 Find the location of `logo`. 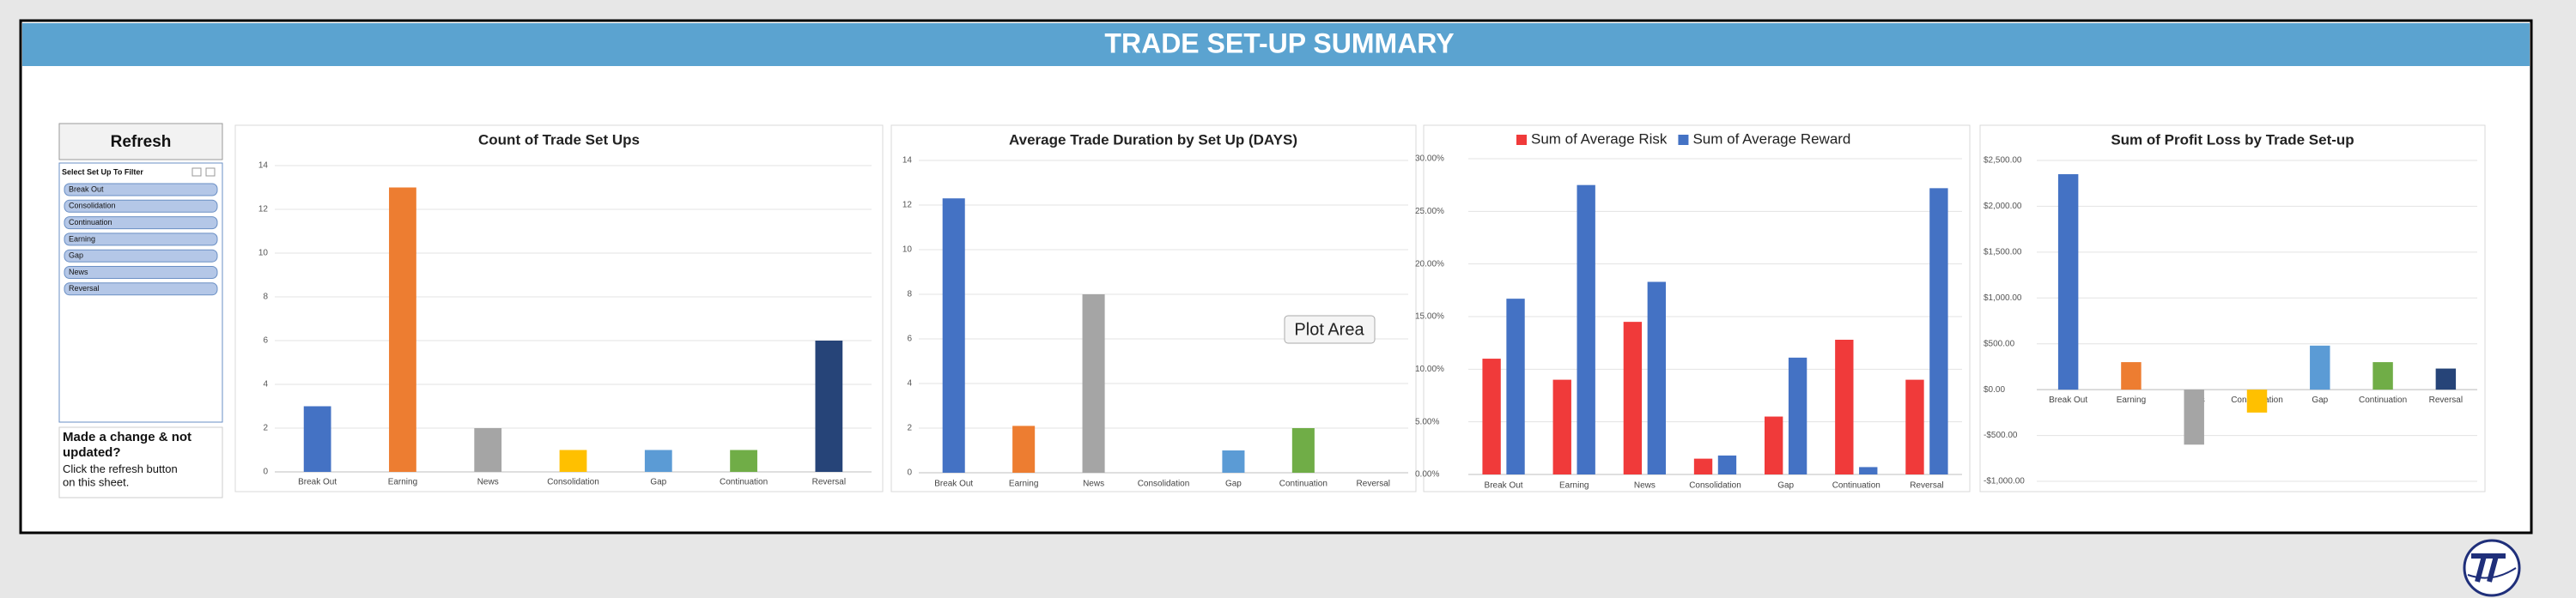

logo is located at coordinates (2492, 568).